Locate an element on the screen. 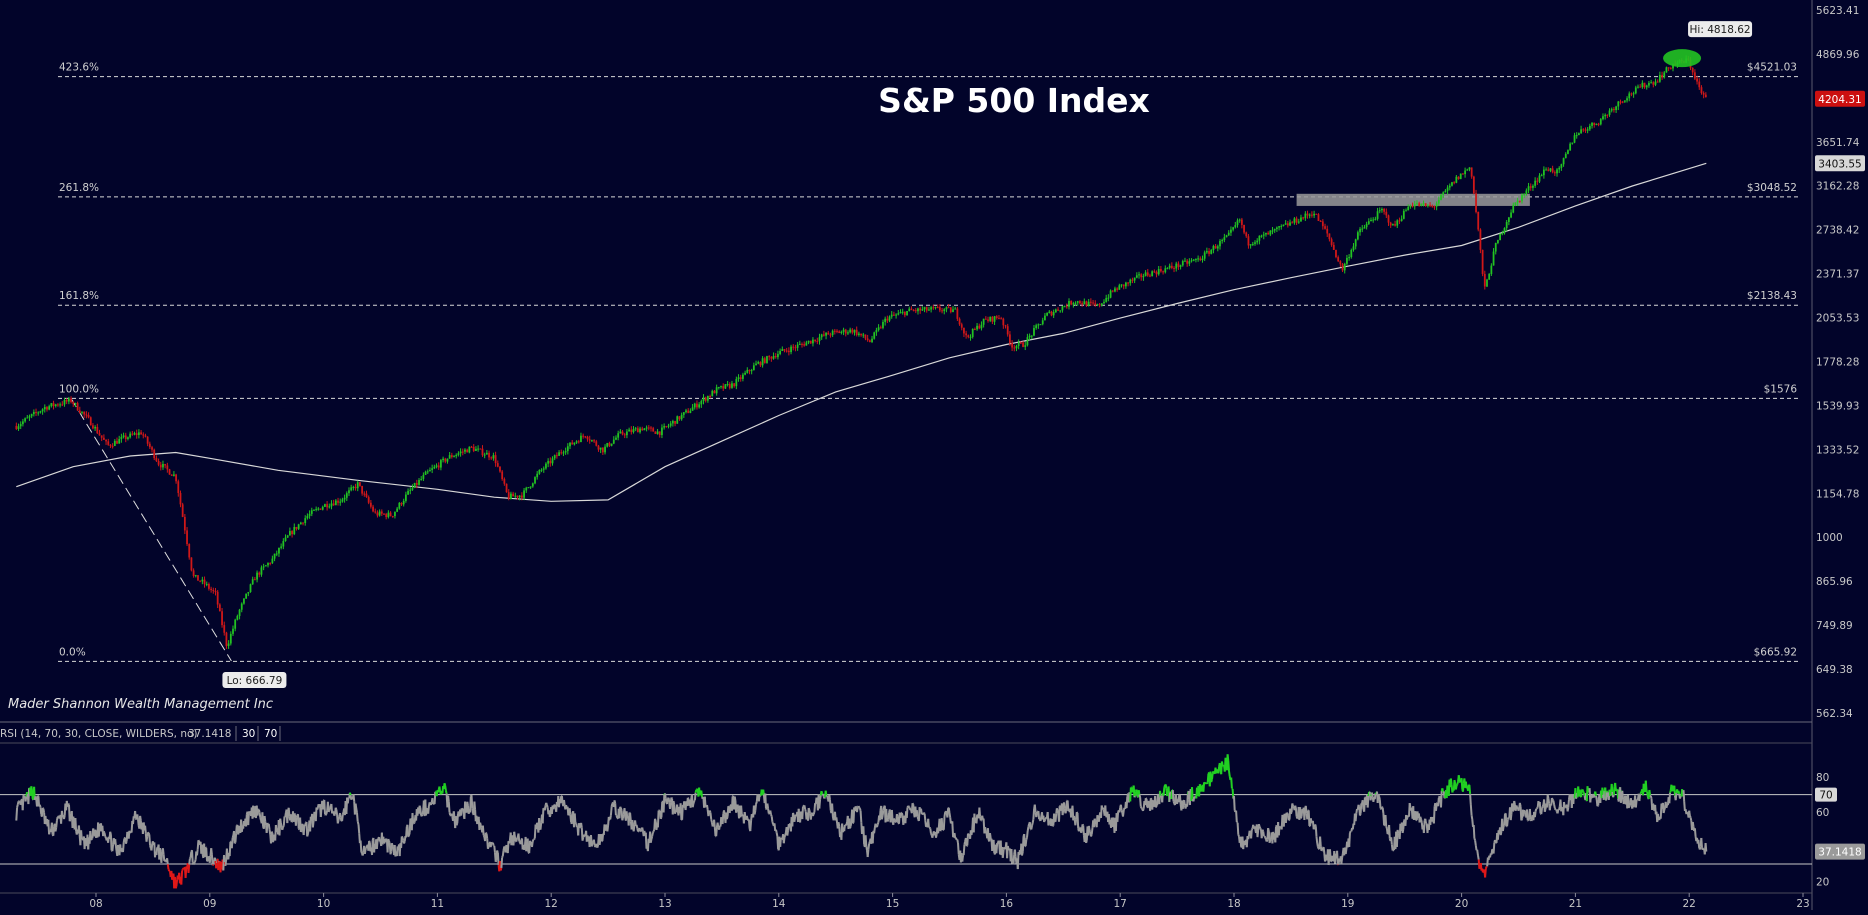 The width and height of the screenshot is (1868, 915). time-axis-tick: 19 is located at coordinates (1347, 904).